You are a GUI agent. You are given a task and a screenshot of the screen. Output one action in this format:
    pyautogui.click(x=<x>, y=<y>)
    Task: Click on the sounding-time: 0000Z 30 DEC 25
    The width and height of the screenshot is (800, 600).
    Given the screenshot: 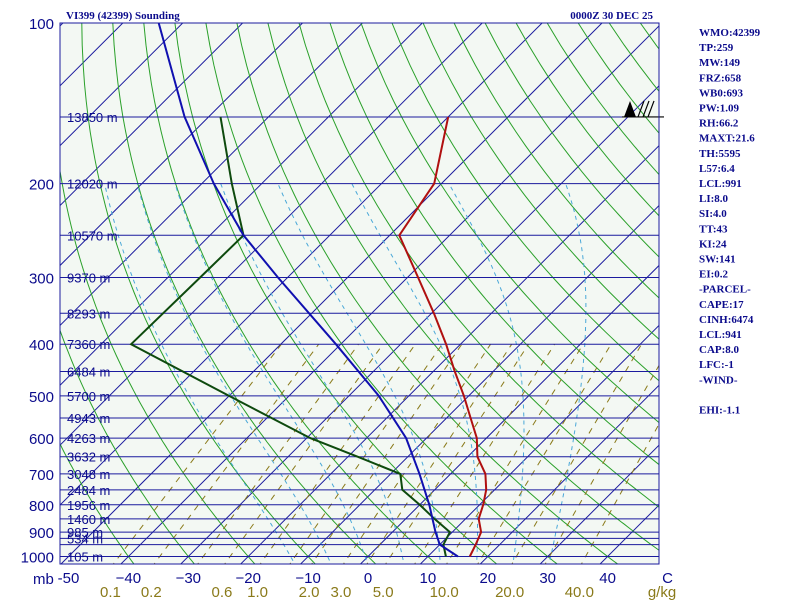 What is the action you would take?
    pyautogui.click(x=611, y=16)
    